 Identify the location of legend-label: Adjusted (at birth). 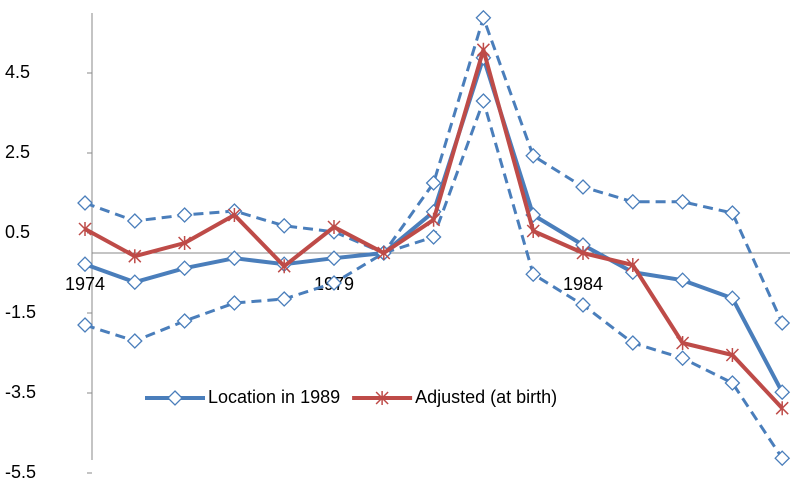
(486, 397).